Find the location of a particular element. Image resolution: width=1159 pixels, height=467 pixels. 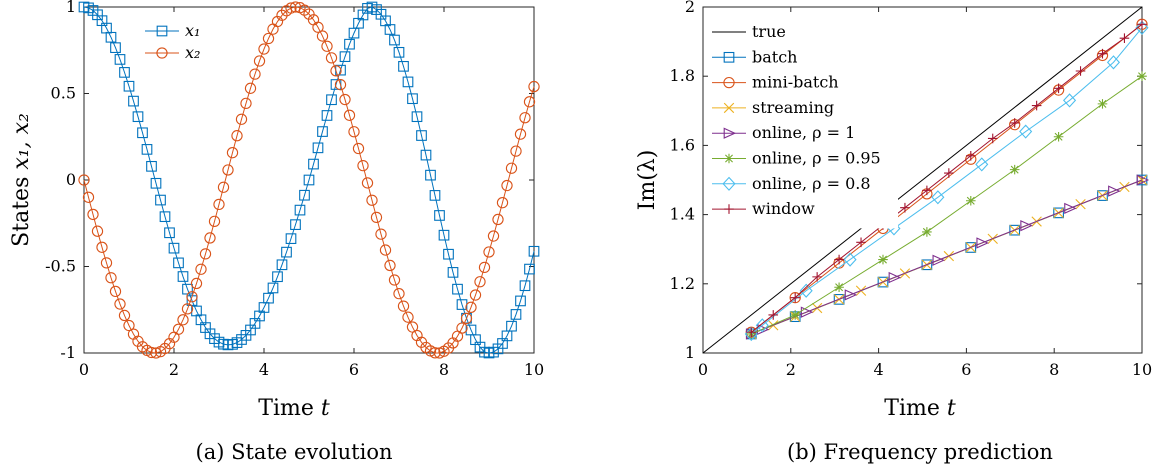

y-tick-label: 0.5 is located at coordinates (63, 93).